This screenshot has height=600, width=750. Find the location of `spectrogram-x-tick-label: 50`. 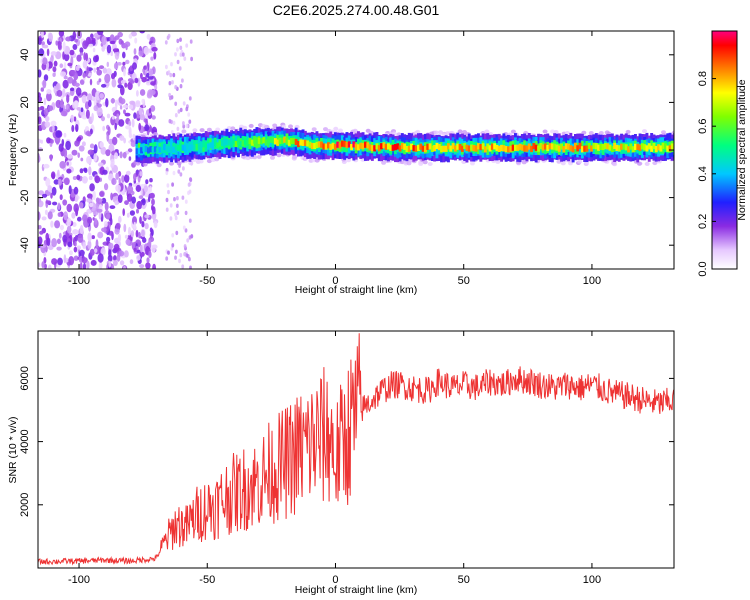

spectrogram-x-tick-label: 50 is located at coordinates (464, 281).